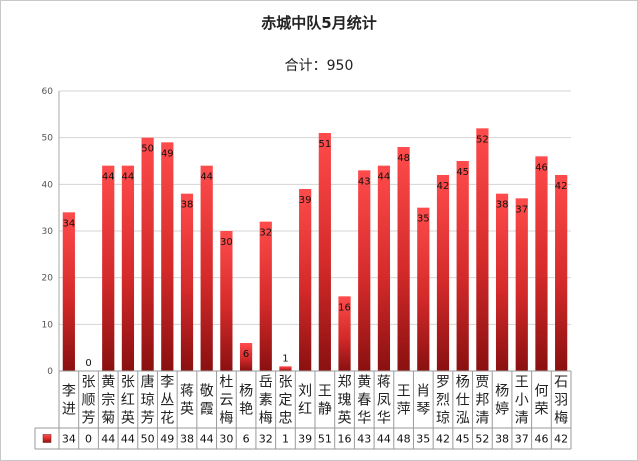 The image size is (638, 461). What do you see at coordinates (305, 401) in the screenshot?
I see `category-label: 刘红` at bounding box center [305, 401].